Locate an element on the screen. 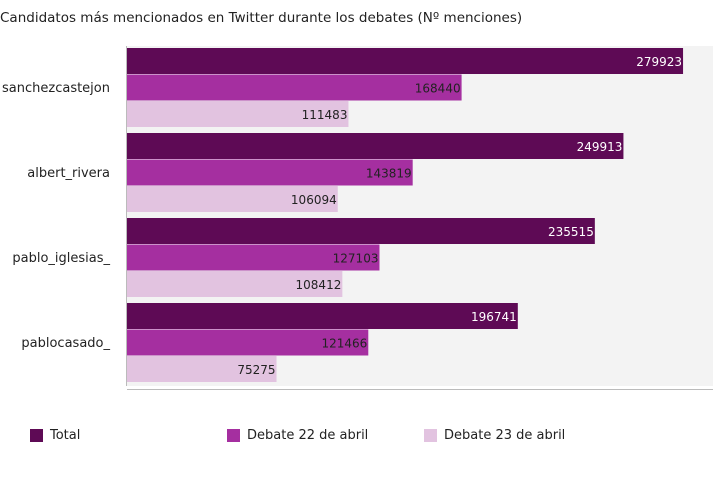 The height and width of the screenshot is (480, 720). legend-item-debate-22: Debate 22 de abril is located at coordinates (297, 435).